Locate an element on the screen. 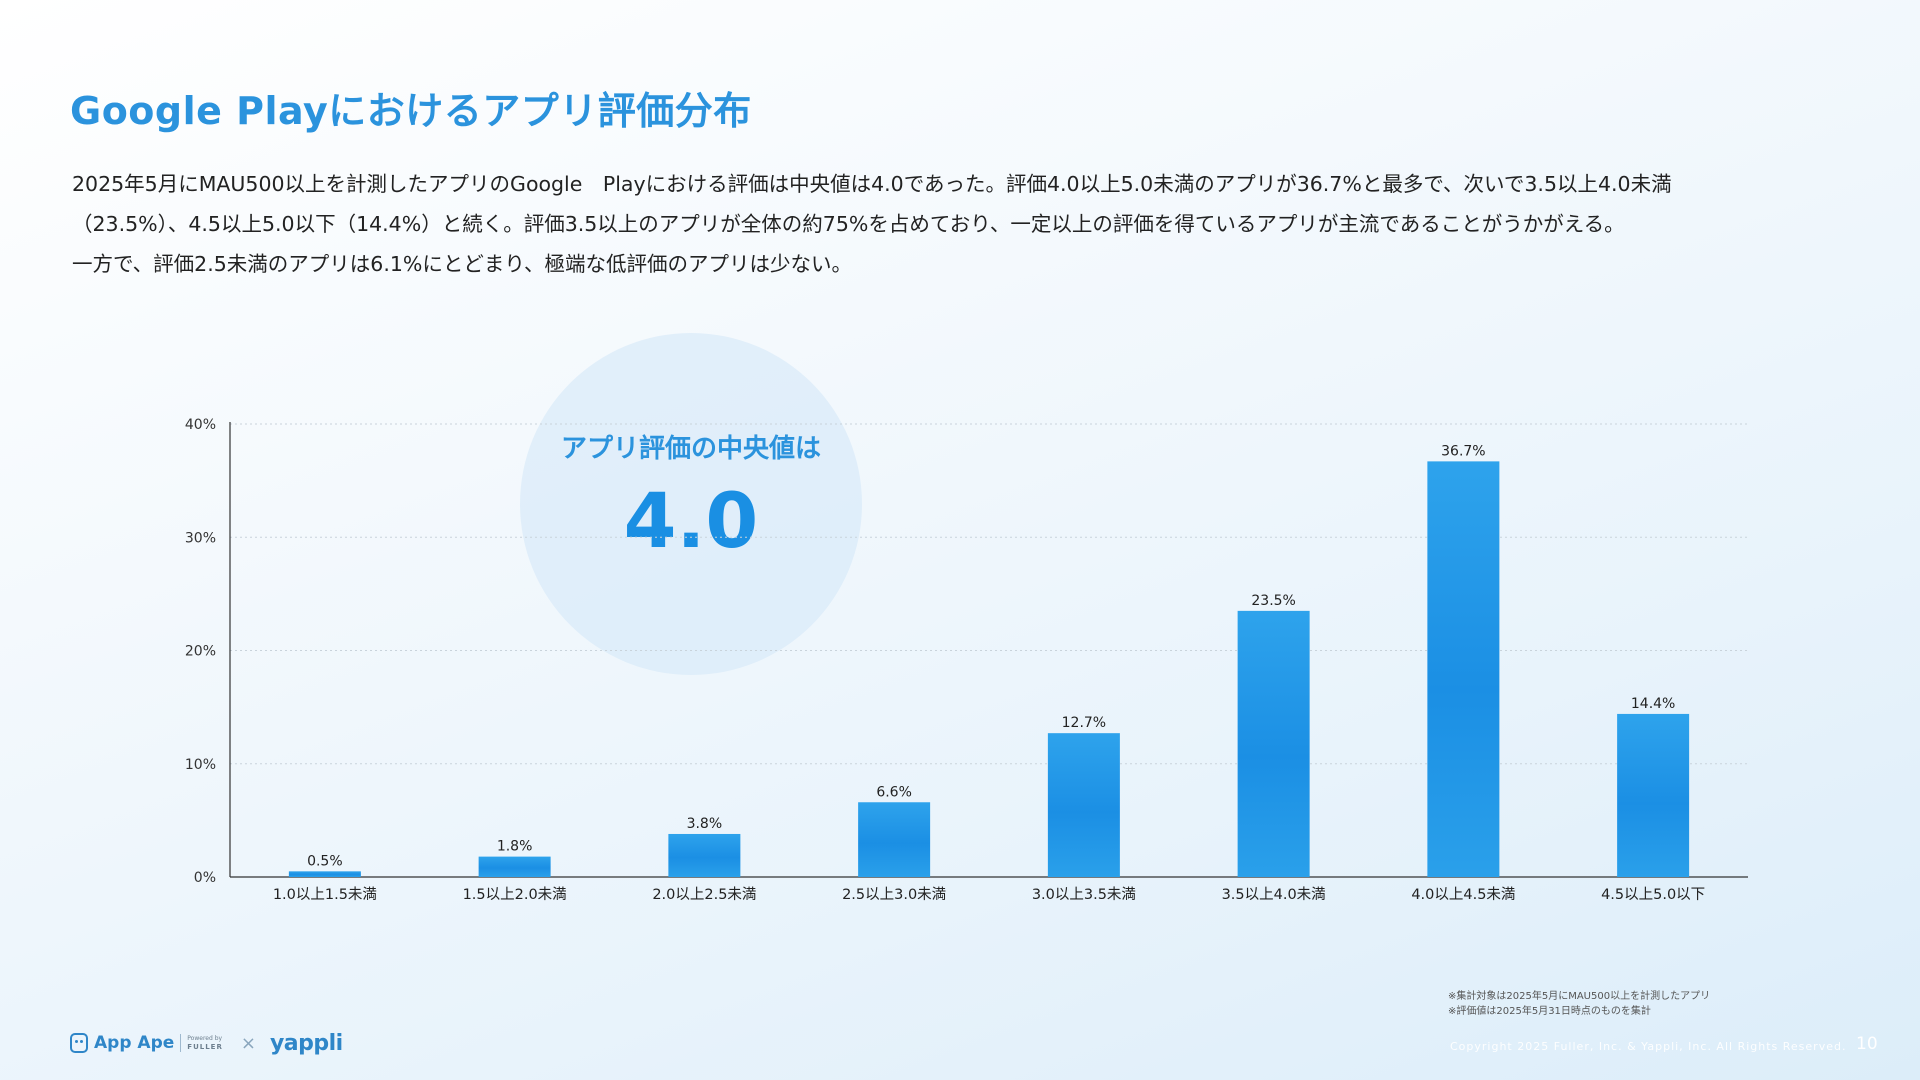 The width and height of the screenshot is (1920, 1080). x-tick-label: 4.5以上5.0以下 is located at coordinates (1653, 894).